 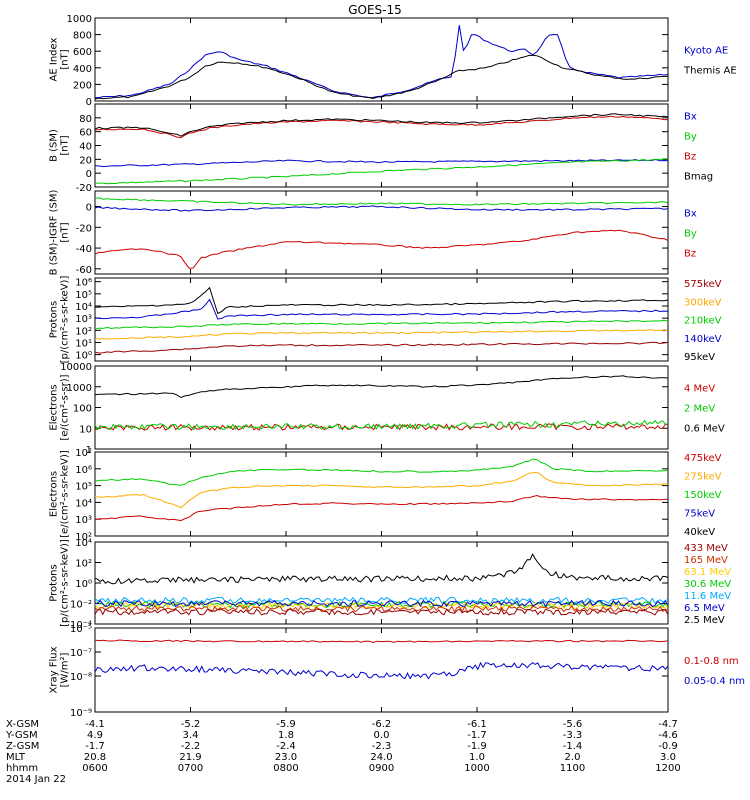 I want to click on series-165-mev, so click(x=381, y=608).